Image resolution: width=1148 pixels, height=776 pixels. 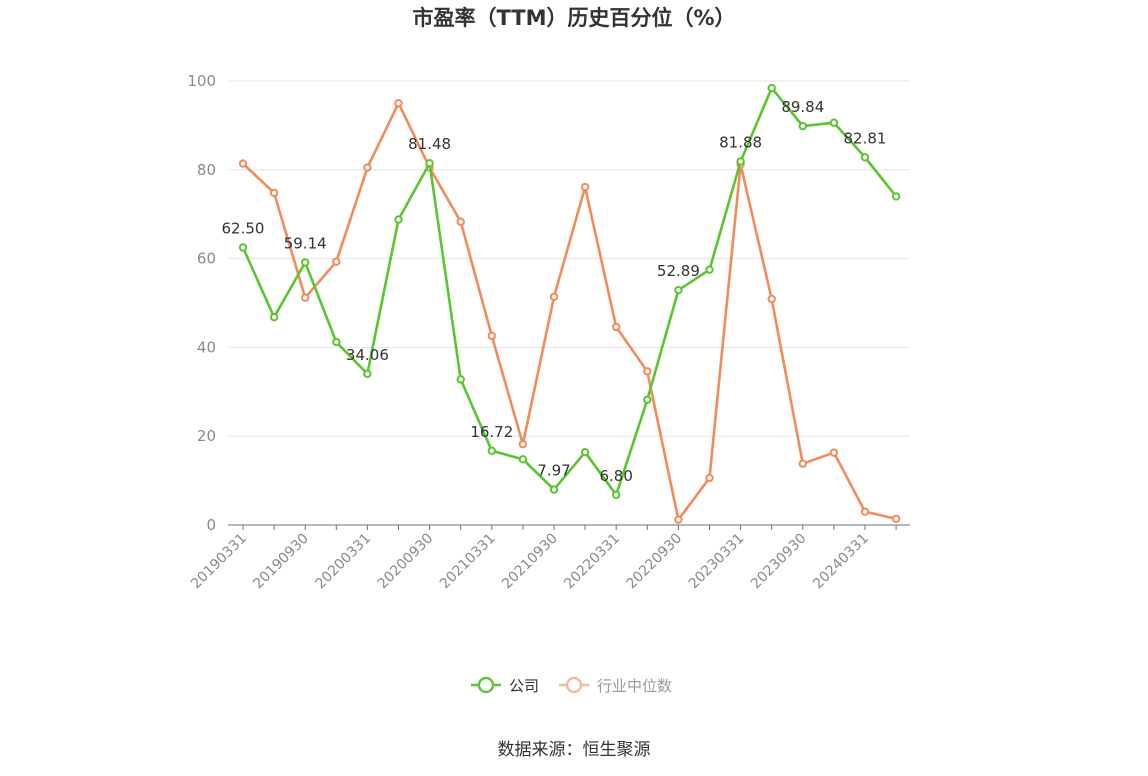 I want to click on data-label: 81.48, so click(x=429, y=144).